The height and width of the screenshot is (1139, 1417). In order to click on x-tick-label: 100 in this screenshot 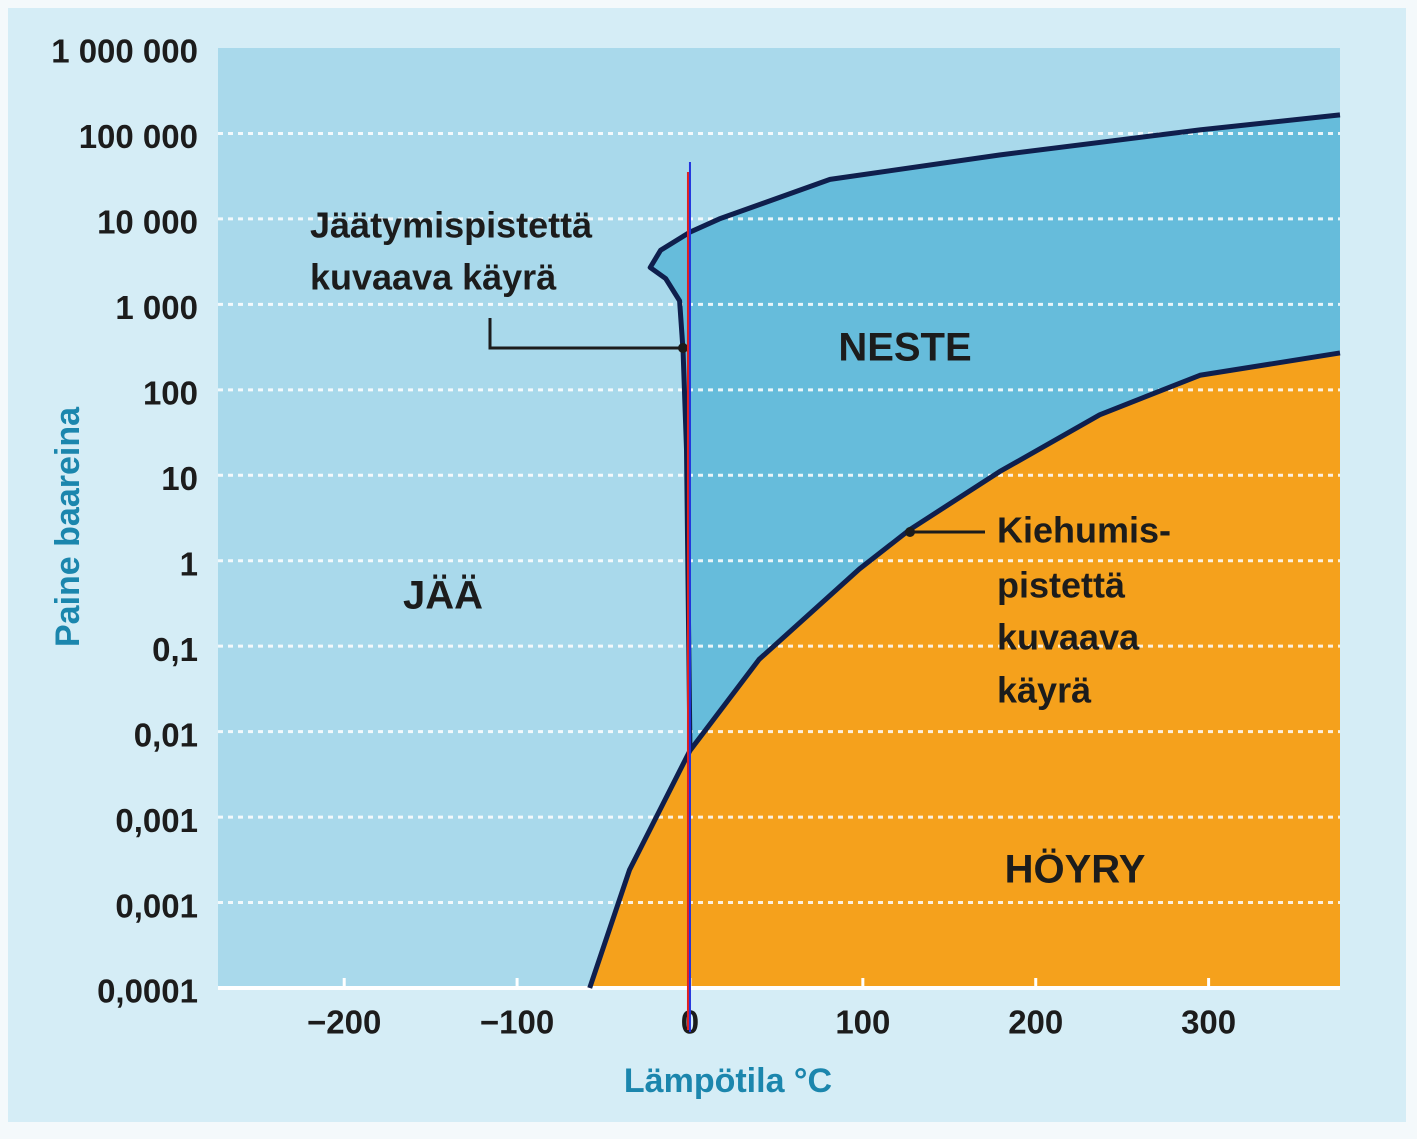, I will do `click(862, 1022)`.